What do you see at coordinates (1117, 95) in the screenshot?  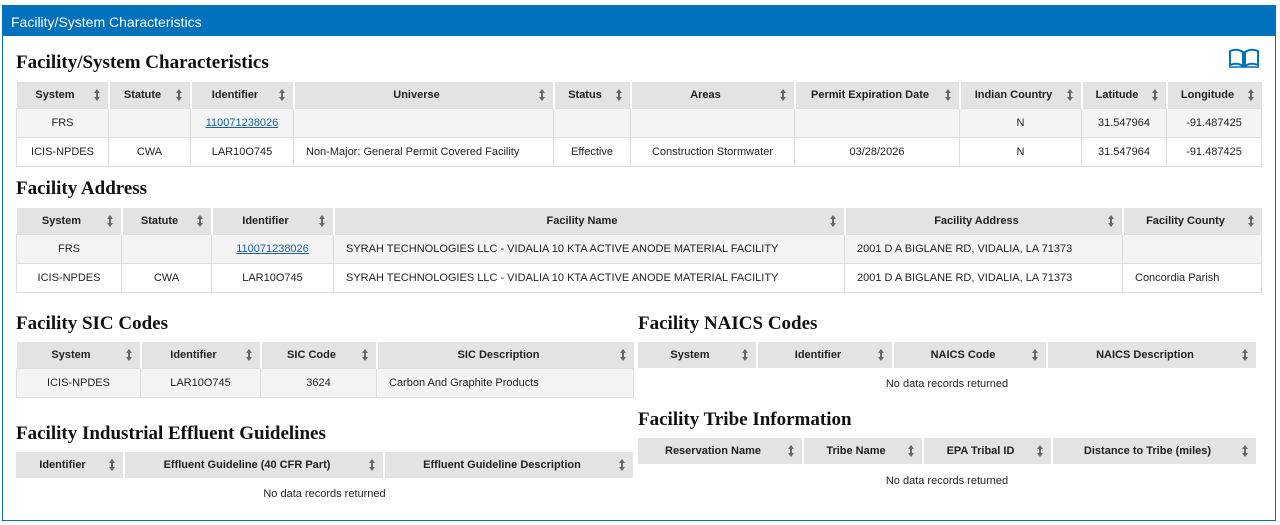 I see `column-label: Latitude` at bounding box center [1117, 95].